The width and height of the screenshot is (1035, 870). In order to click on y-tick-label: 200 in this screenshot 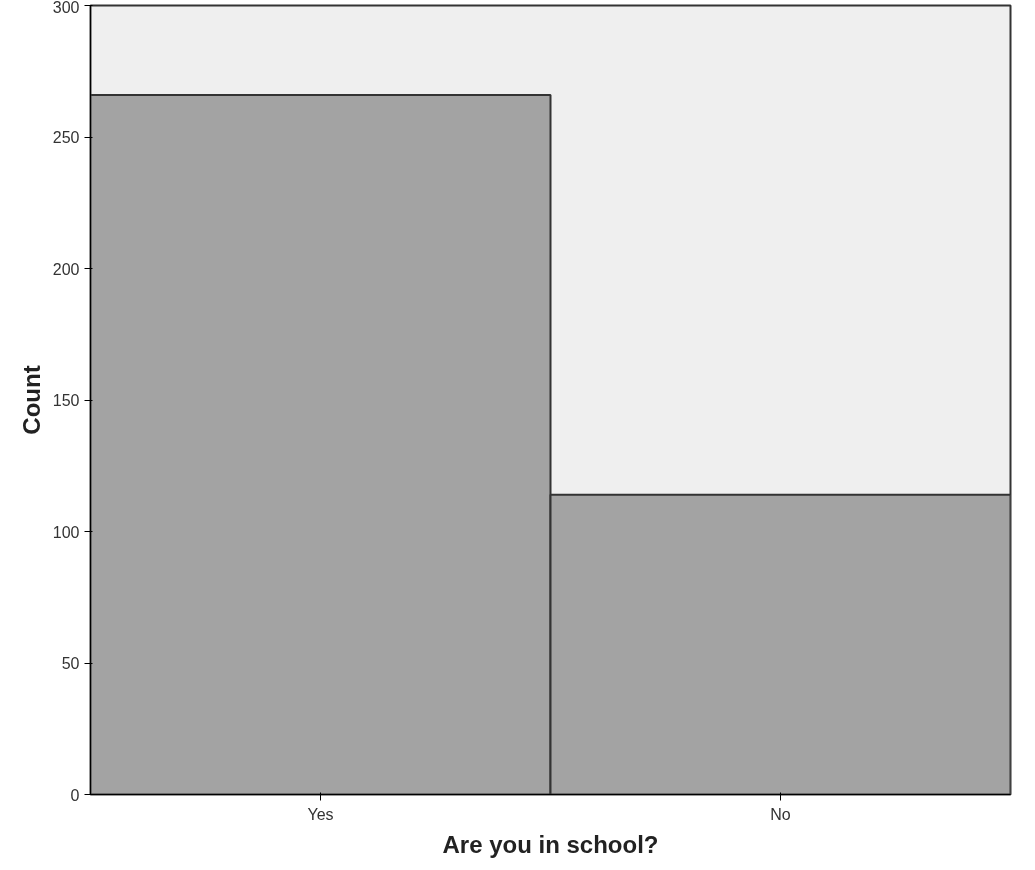, I will do `click(66, 269)`.